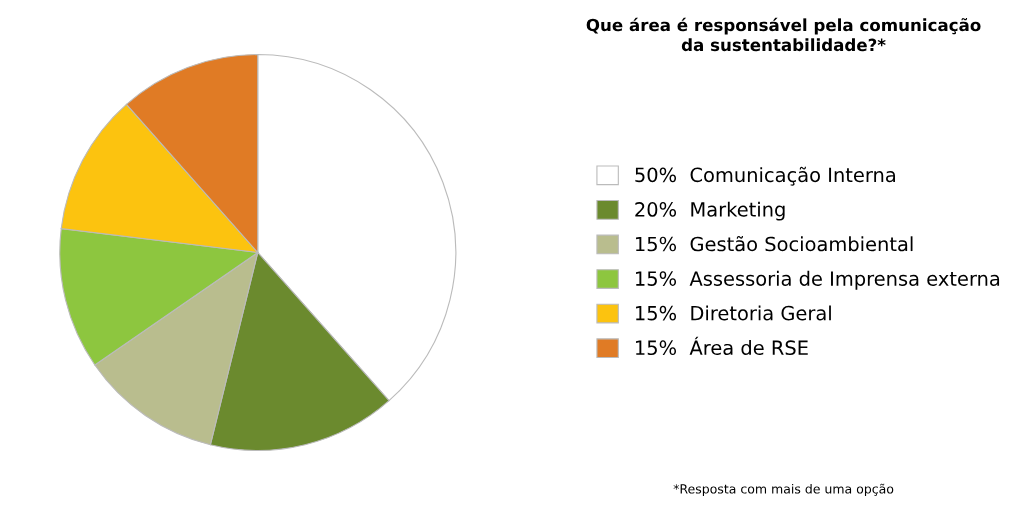 Image resolution: width=1031 pixels, height=505 pixels. I want to click on text: *Resposta com mais de uma opção, so click(783, 490).